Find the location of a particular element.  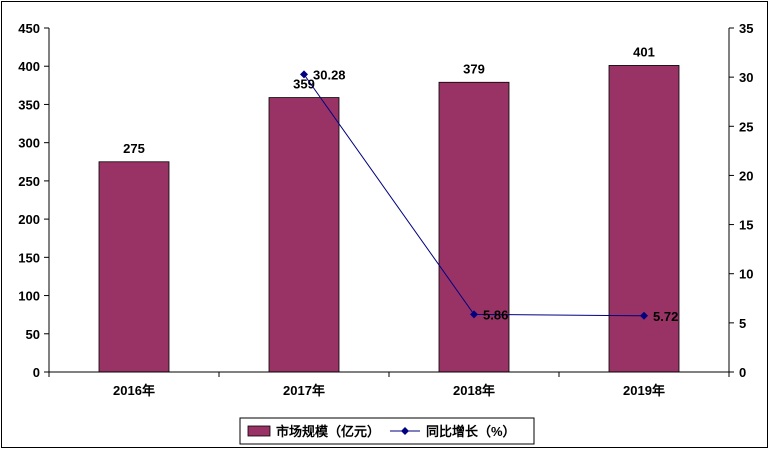

y-left-tick-label: 150 is located at coordinates (29, 257).